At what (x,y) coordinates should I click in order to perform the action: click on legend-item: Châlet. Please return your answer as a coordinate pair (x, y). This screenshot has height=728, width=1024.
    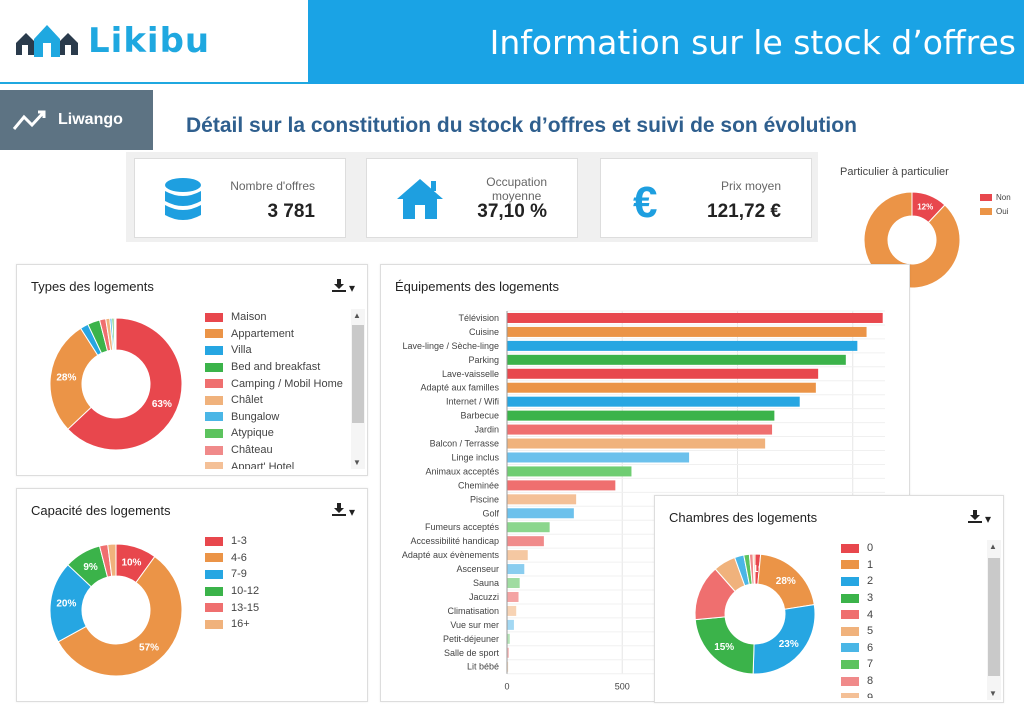
    Looking at the image, I should click on (274, 400).